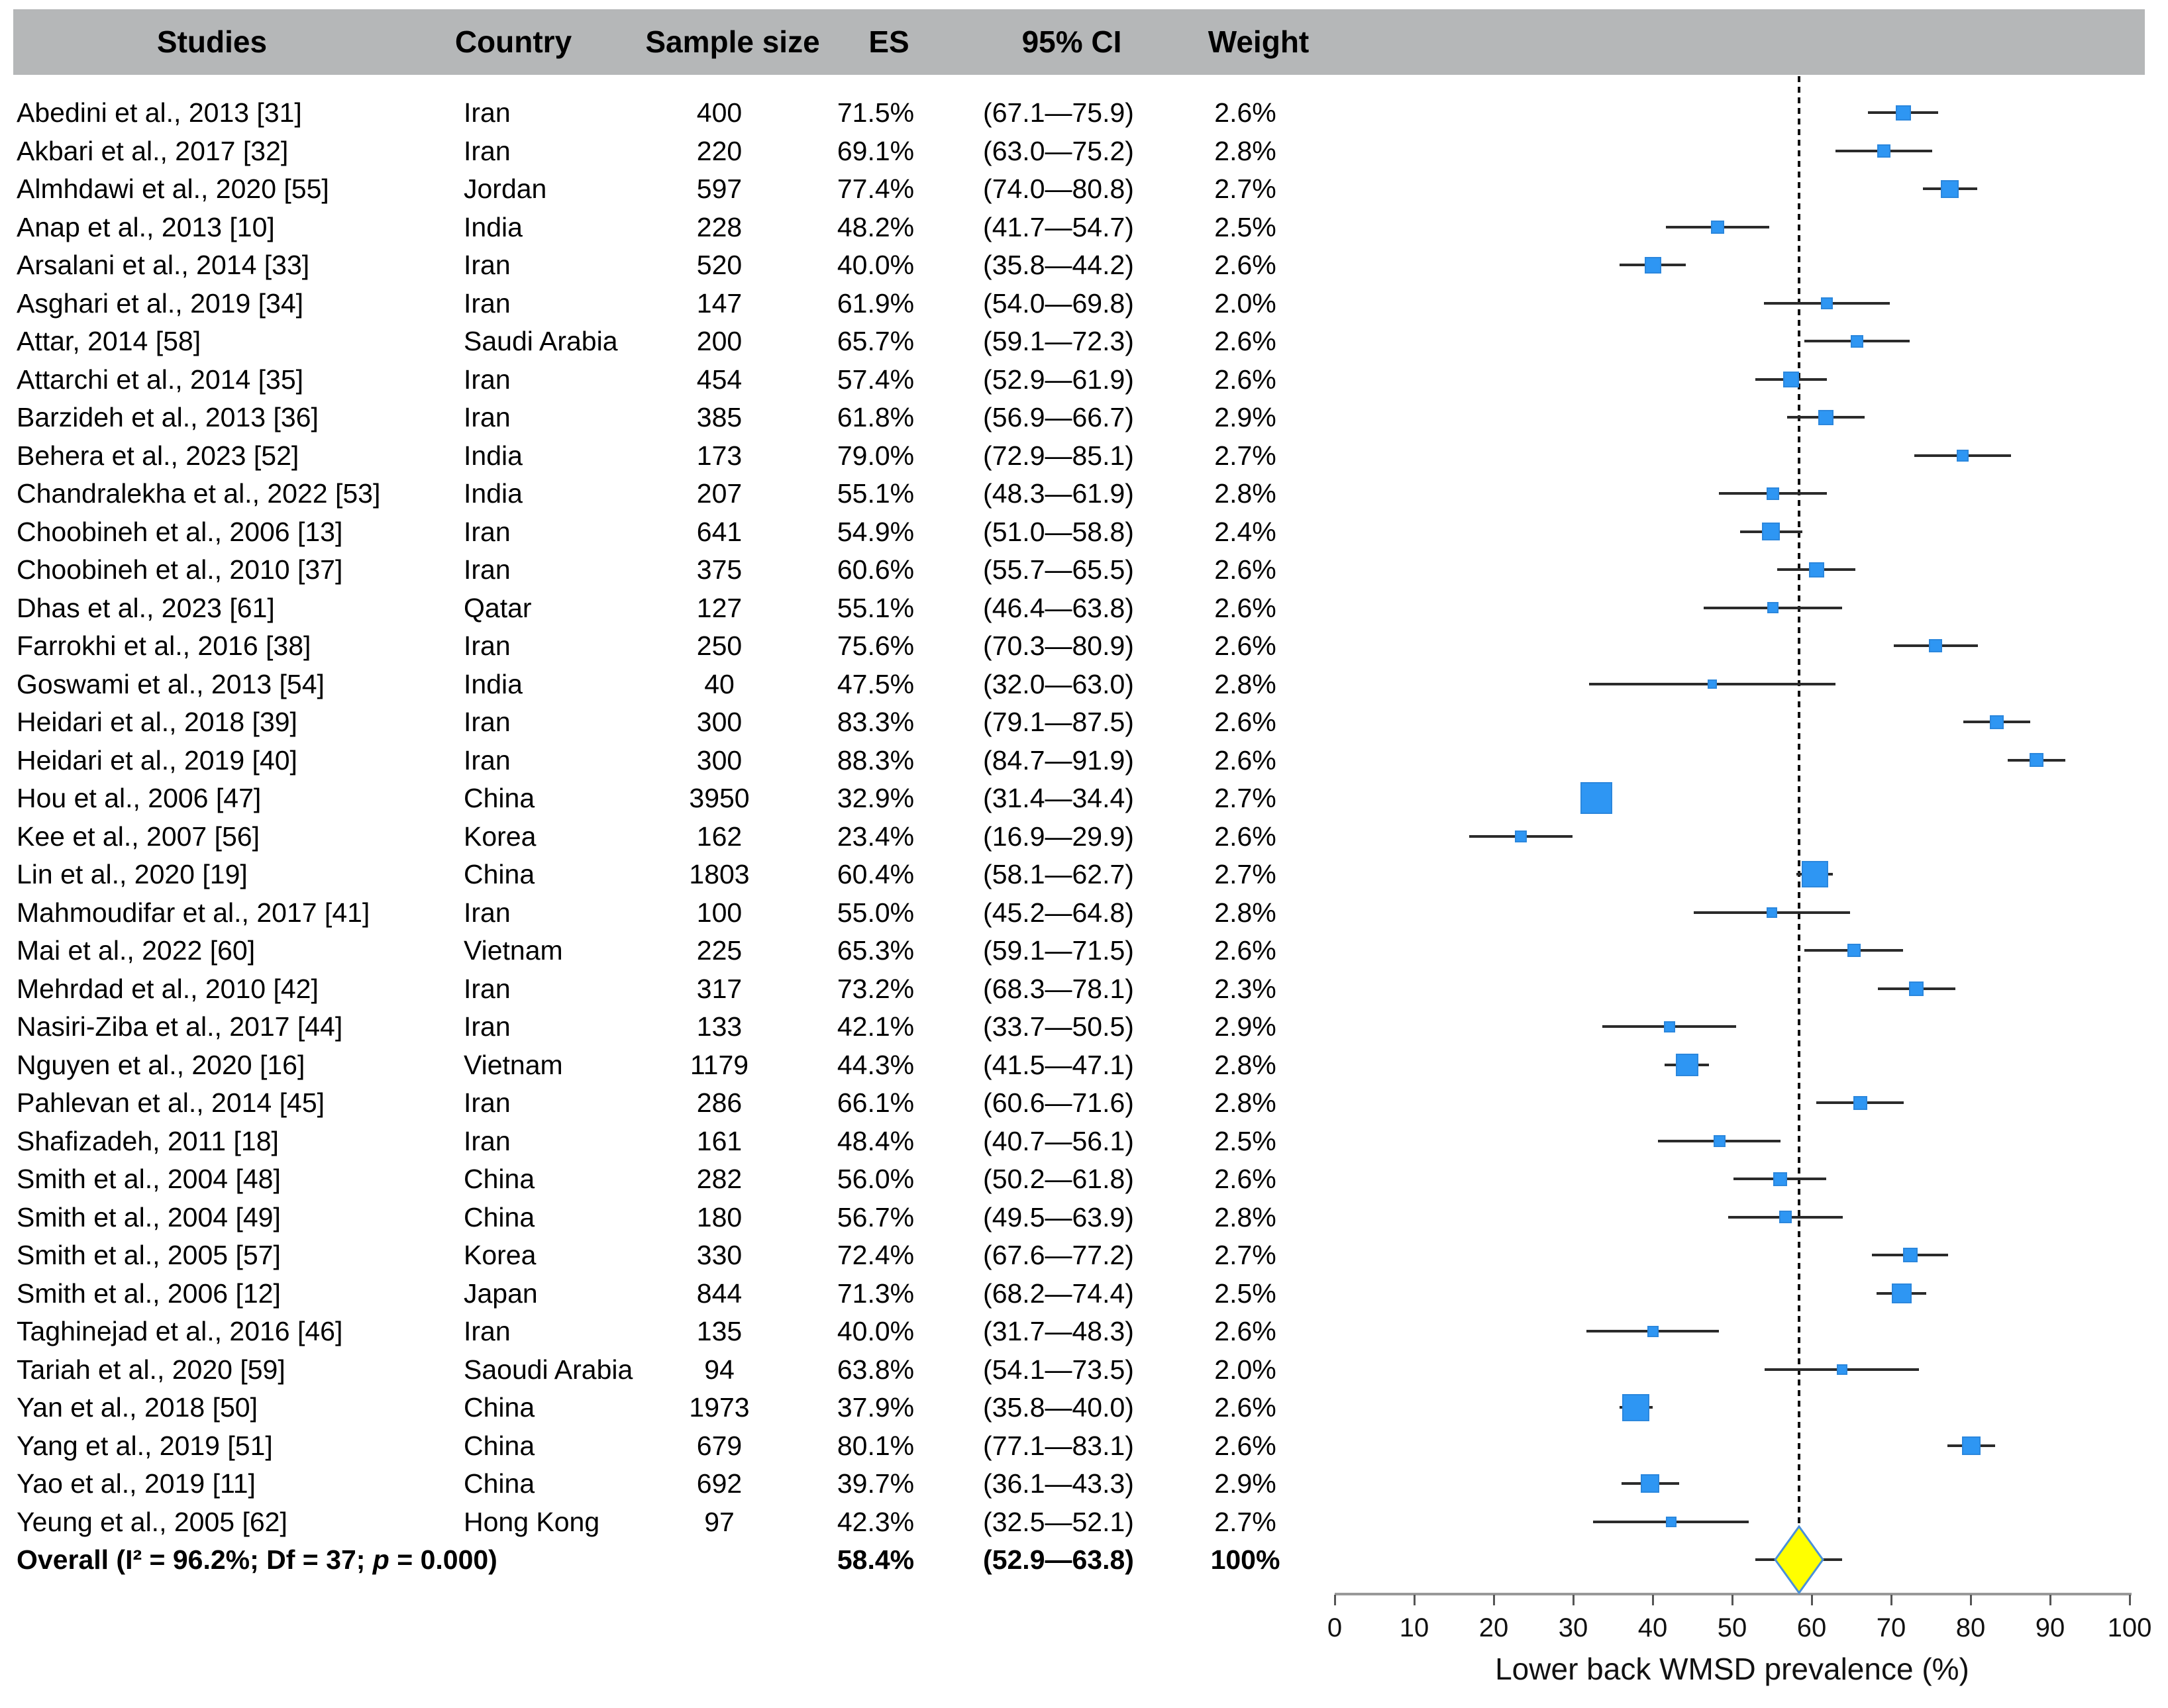 The width and height of the screenshot is (2168, 1708). I want to click on study-name: Mahmoudifar et al., 2017 [41], so click(193, 913).